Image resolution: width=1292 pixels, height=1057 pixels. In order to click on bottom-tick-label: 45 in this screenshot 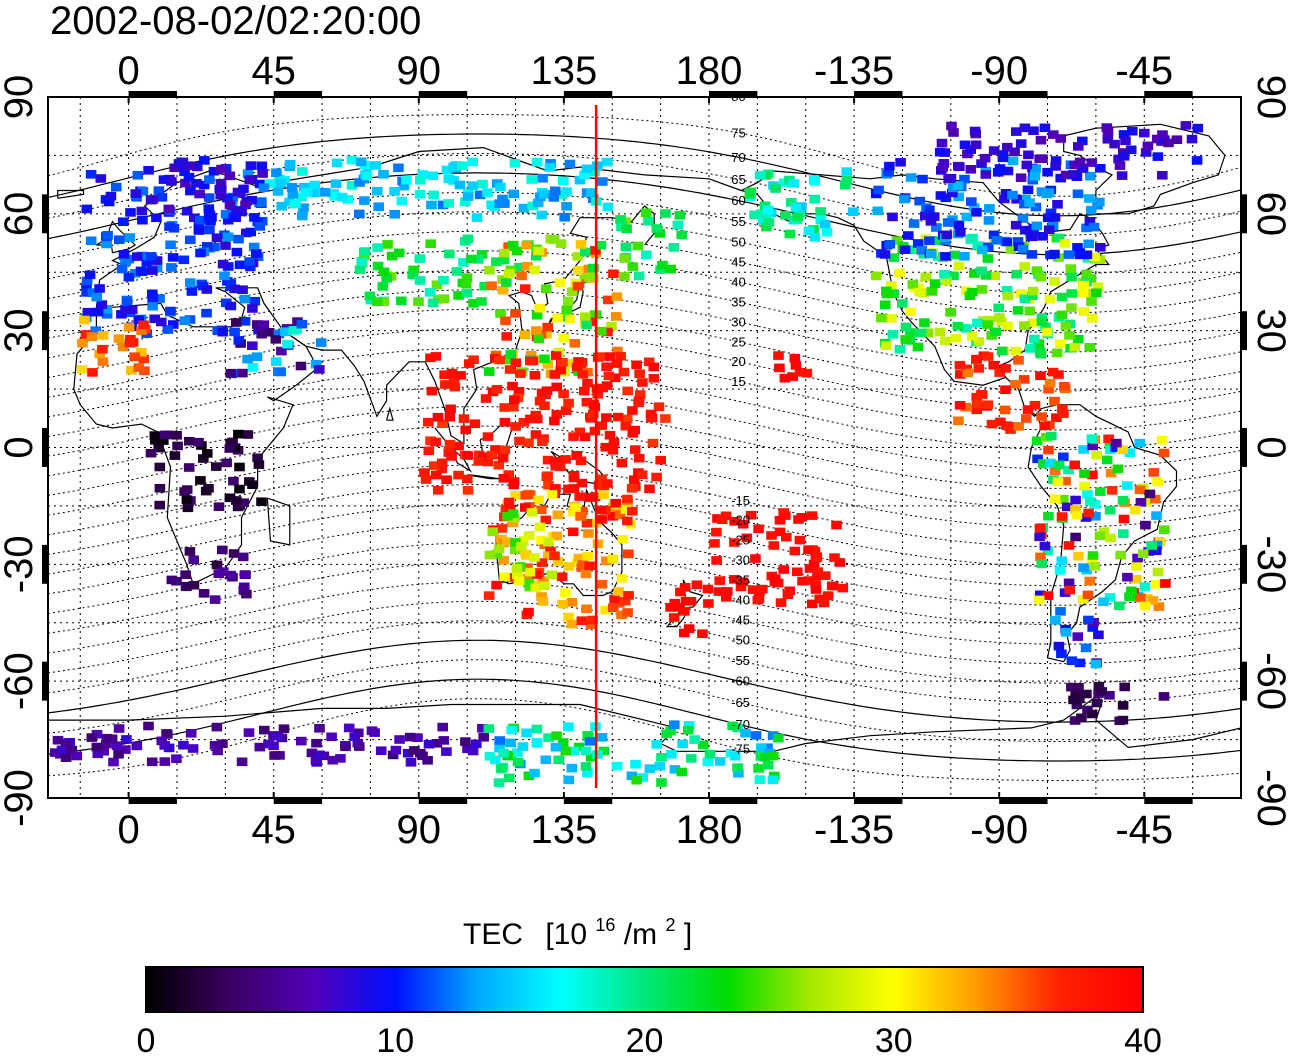, I will do `click(273, 830)`.